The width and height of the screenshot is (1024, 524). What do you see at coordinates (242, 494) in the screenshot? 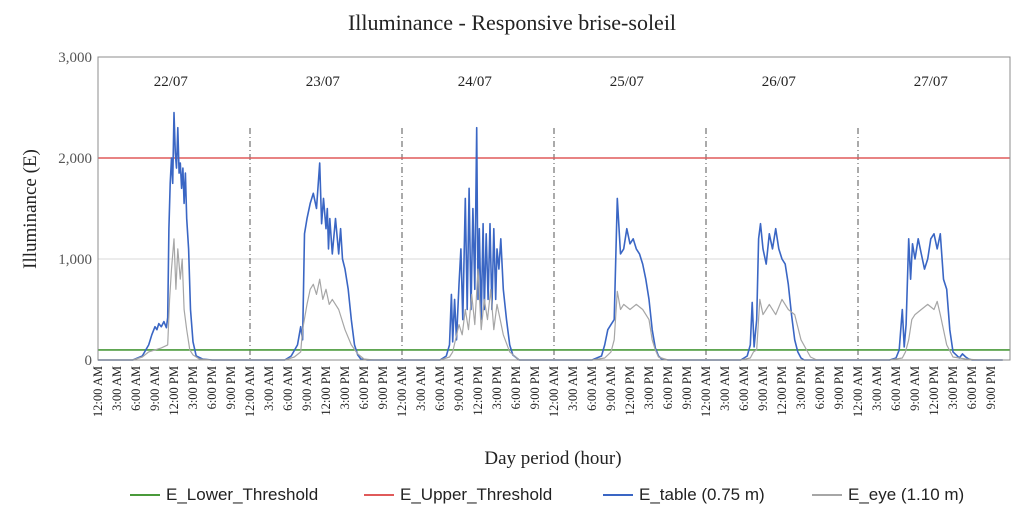
I see `legend-label: E_Lower_Threshold` at bounding box center [242, 494].